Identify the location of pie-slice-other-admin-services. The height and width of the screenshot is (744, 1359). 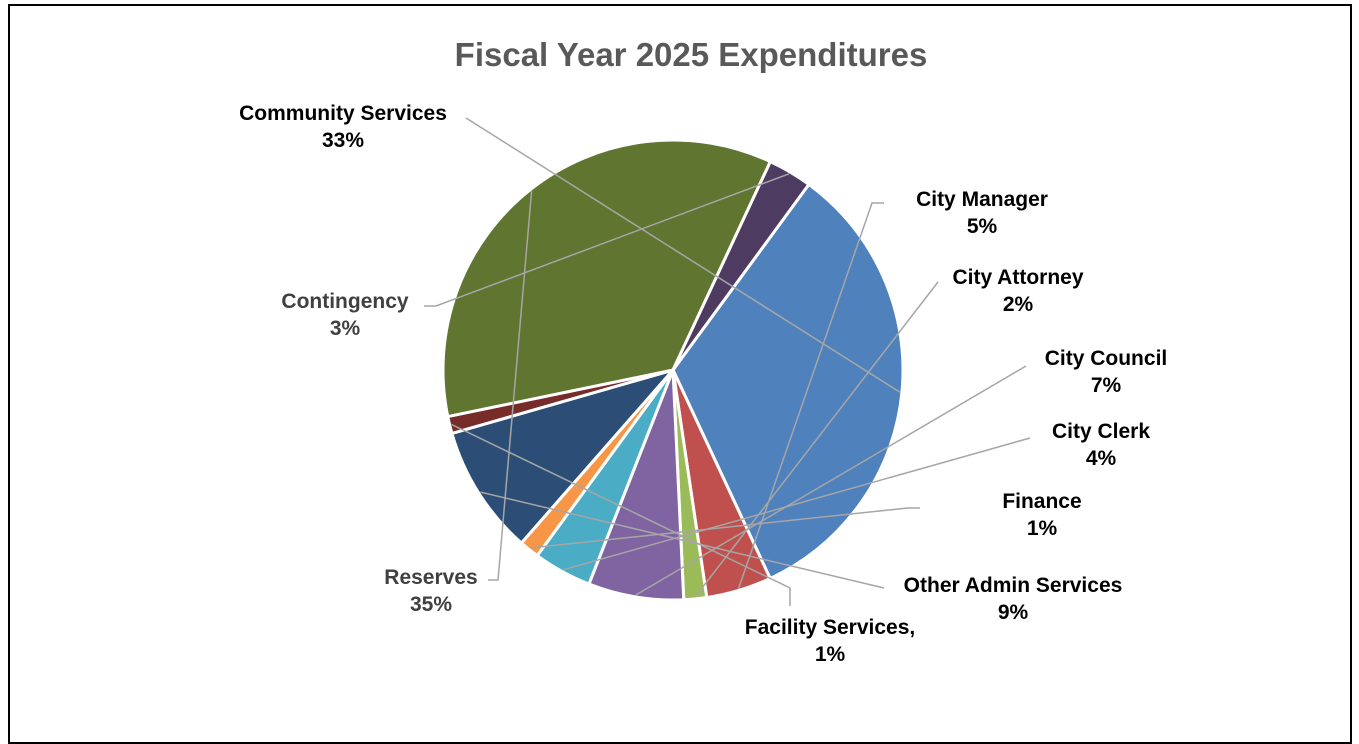
(562, 456).